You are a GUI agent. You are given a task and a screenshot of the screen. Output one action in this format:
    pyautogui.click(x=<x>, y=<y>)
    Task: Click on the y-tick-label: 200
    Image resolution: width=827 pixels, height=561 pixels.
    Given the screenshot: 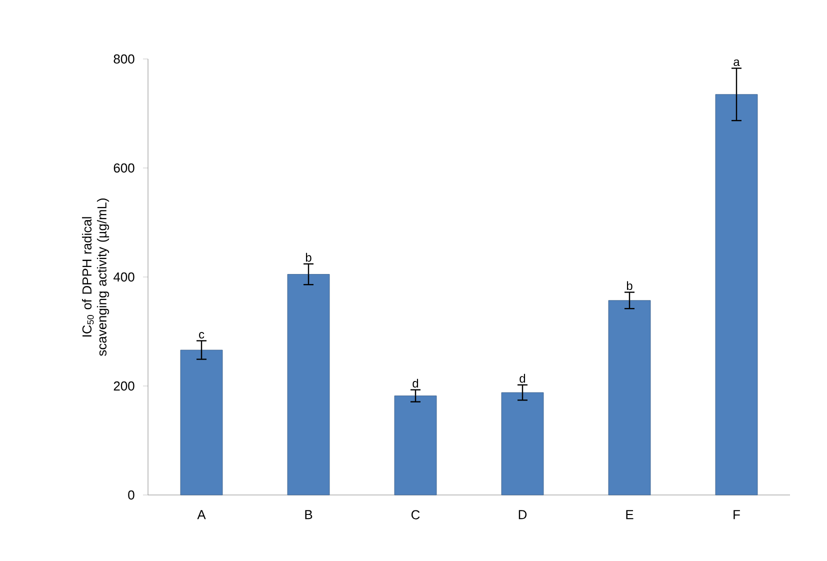 What is the action you would take?
    pyautogui.click(x=124, y=386)
    